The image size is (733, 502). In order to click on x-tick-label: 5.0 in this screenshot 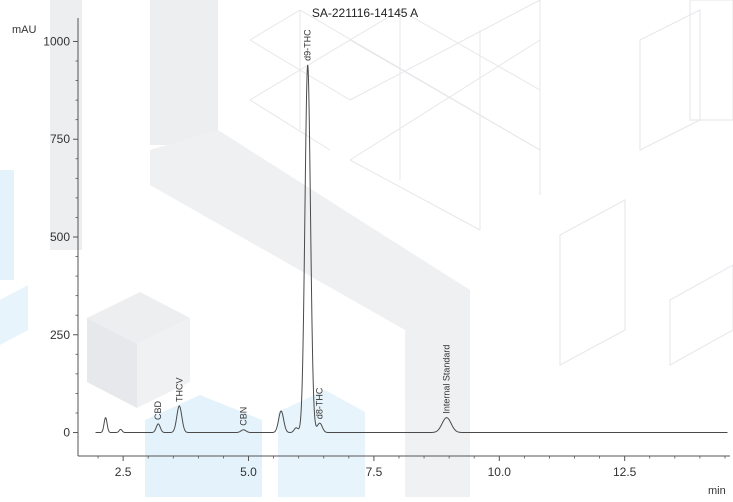, I will do `click(248, 472)`.